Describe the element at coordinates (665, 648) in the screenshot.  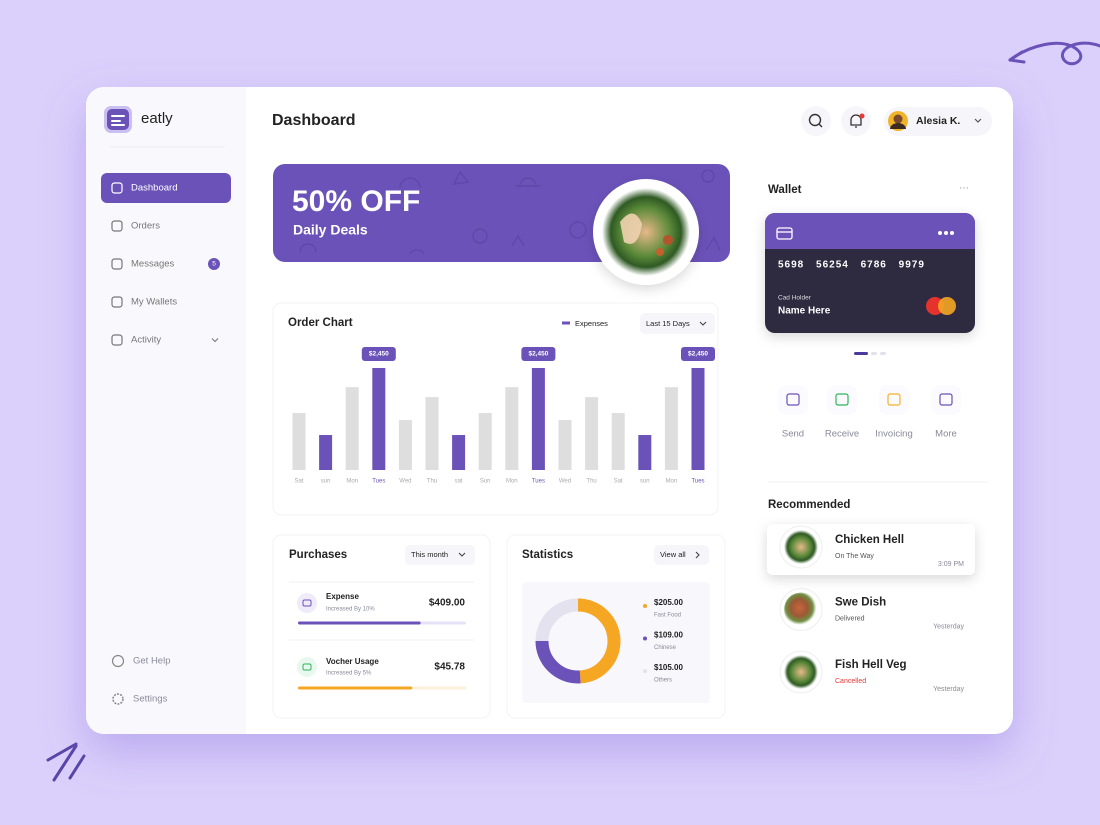
I see `legend-label: Chinese` at that location.